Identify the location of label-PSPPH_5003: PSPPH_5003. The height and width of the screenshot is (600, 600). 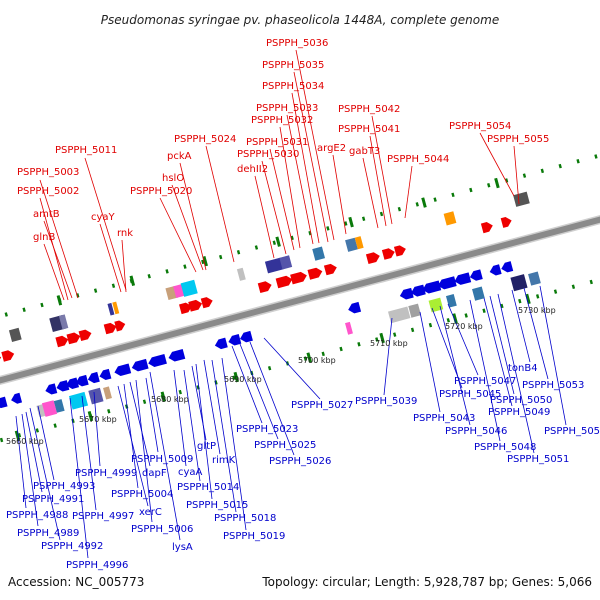
(48, 172).